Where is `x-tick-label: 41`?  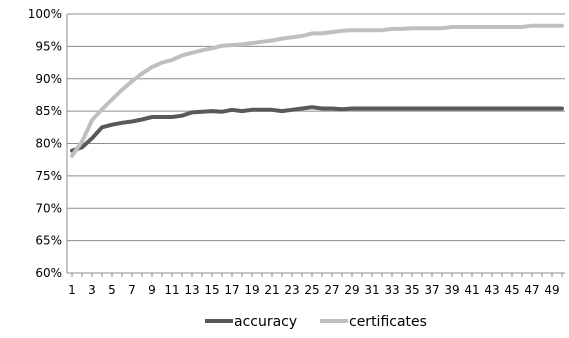
x-tick-label: 41 is located at coordinates (471, 290).